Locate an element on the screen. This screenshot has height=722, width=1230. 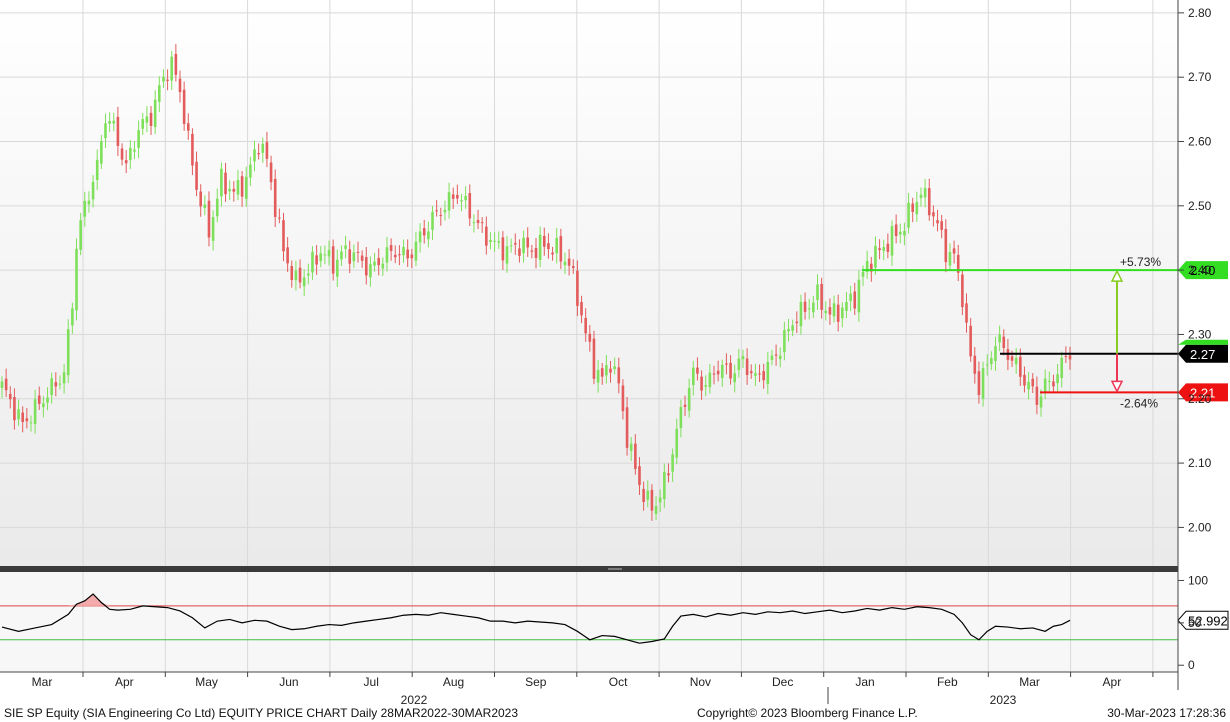
x-tick-label: Nov is located at coordinates (700, 682).